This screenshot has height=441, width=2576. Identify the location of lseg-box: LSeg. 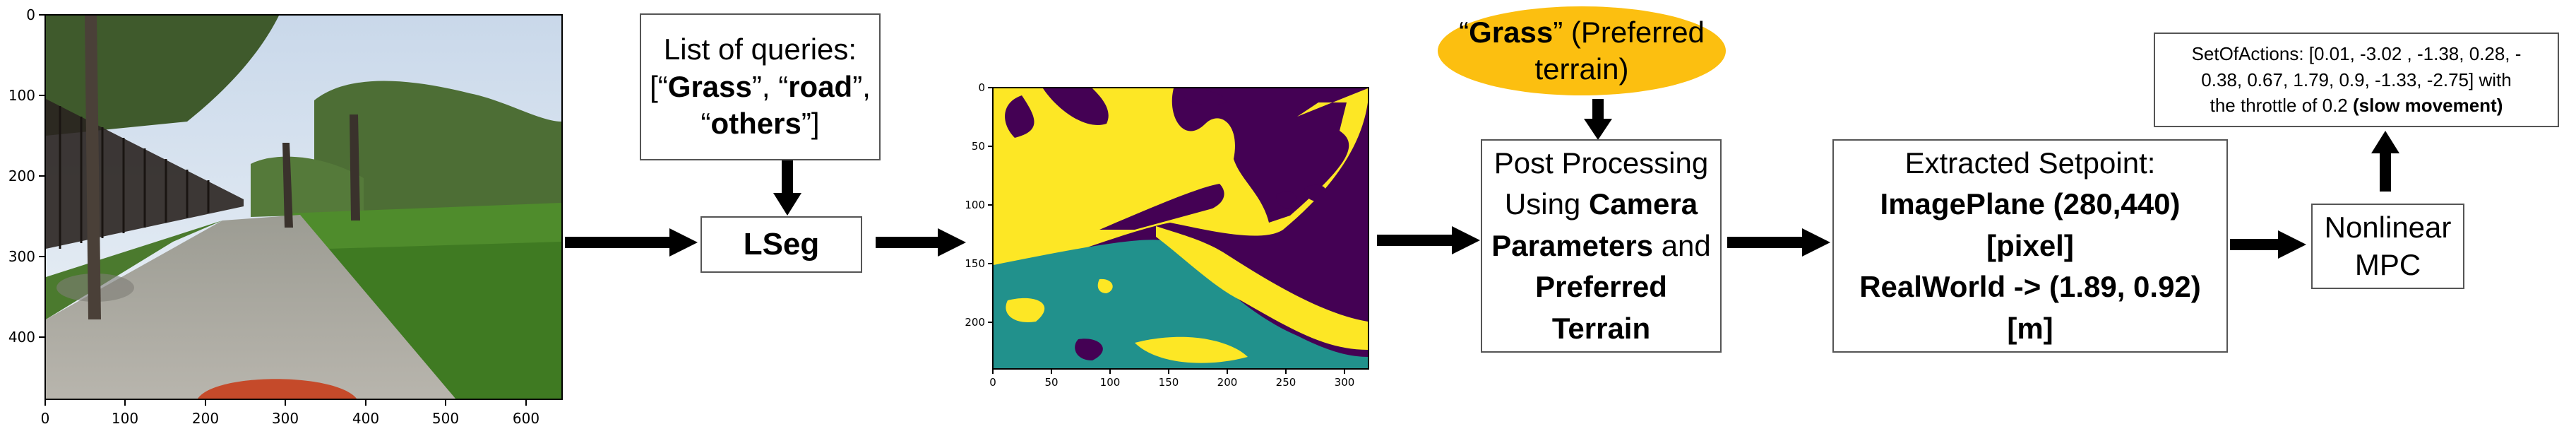
(781, 245).